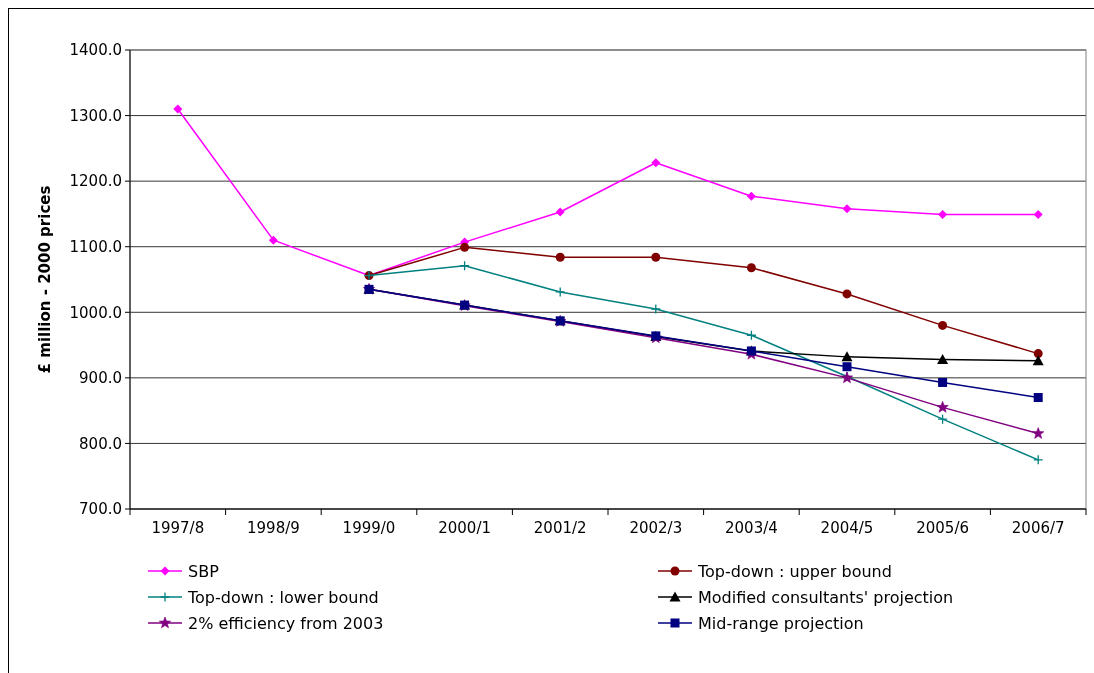  I want to click on x-tick-label: 2001/2, so click(560, 528).